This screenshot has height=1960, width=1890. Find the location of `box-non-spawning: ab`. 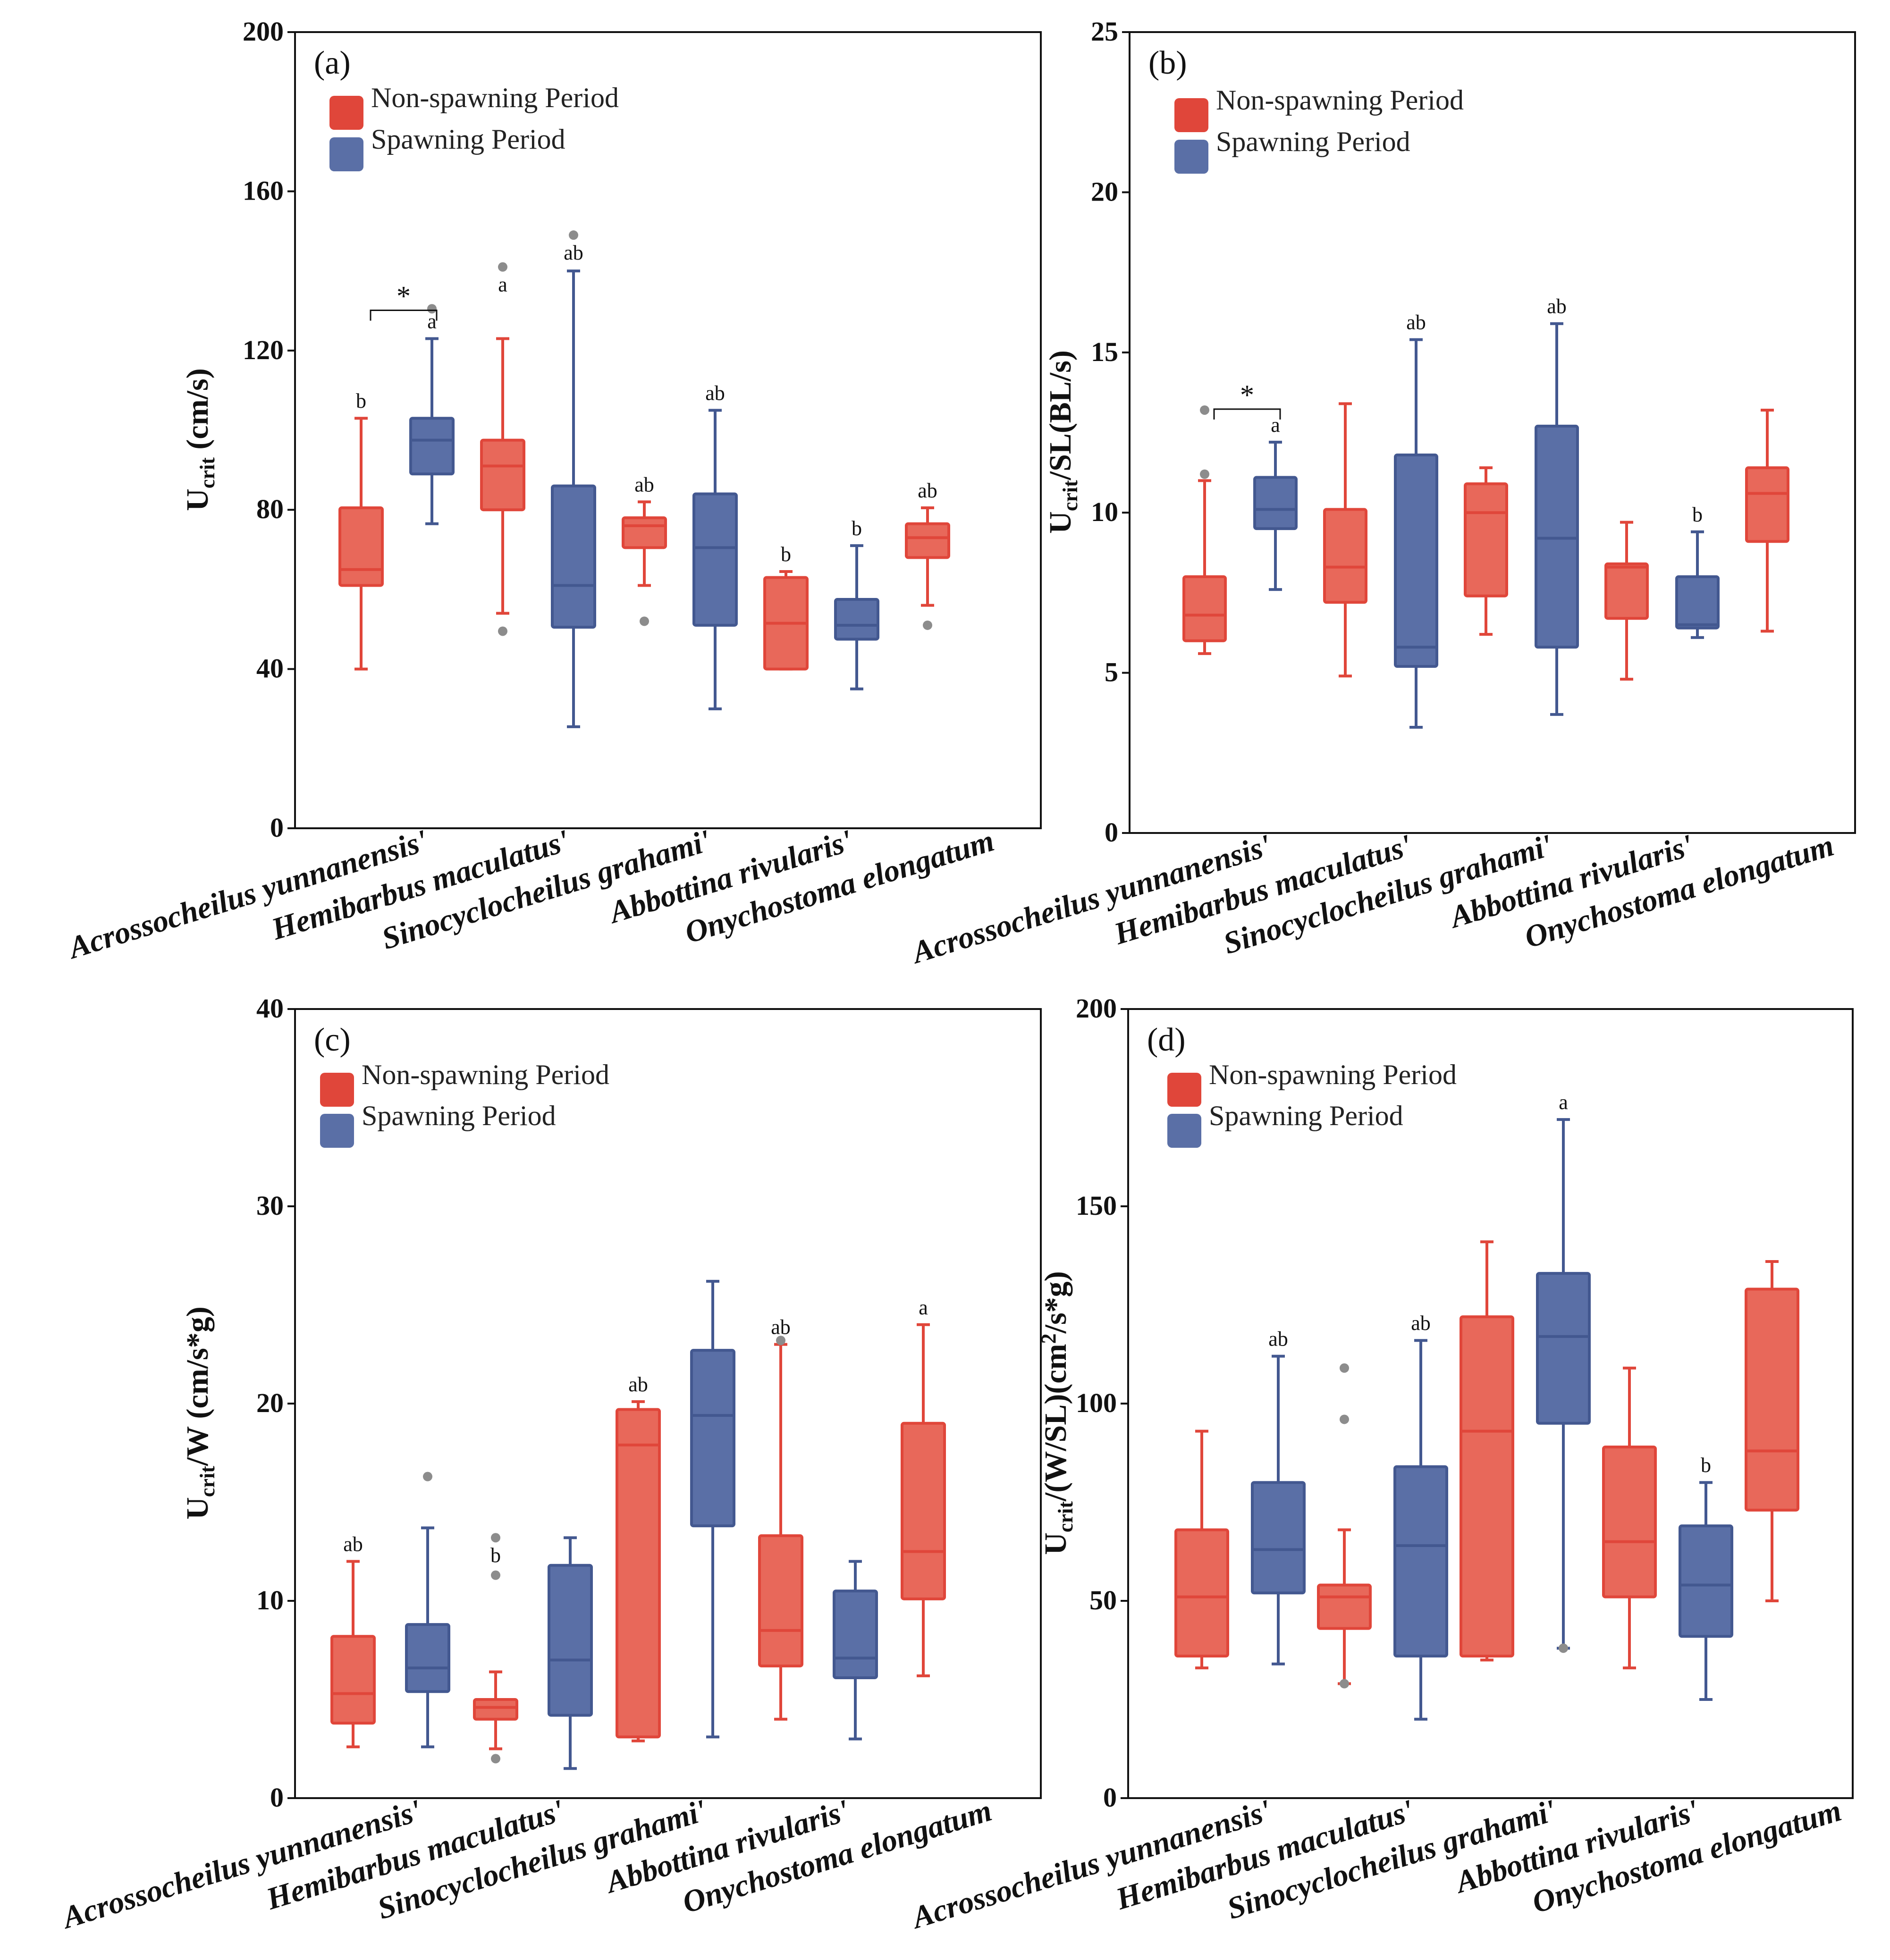

box-non-spawning: ab is located at coordinates (353, 1641).